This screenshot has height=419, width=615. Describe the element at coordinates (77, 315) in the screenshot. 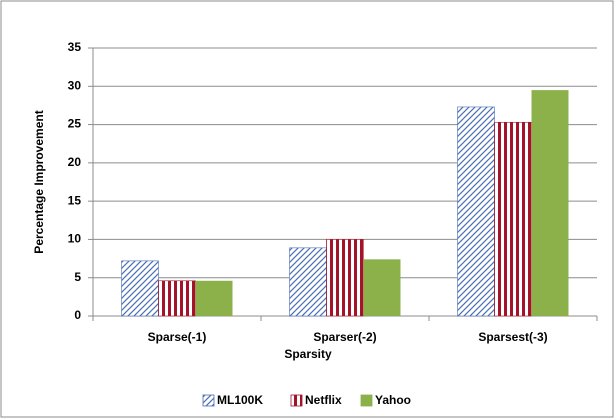

I see `y-tick-label: 0` at that location.